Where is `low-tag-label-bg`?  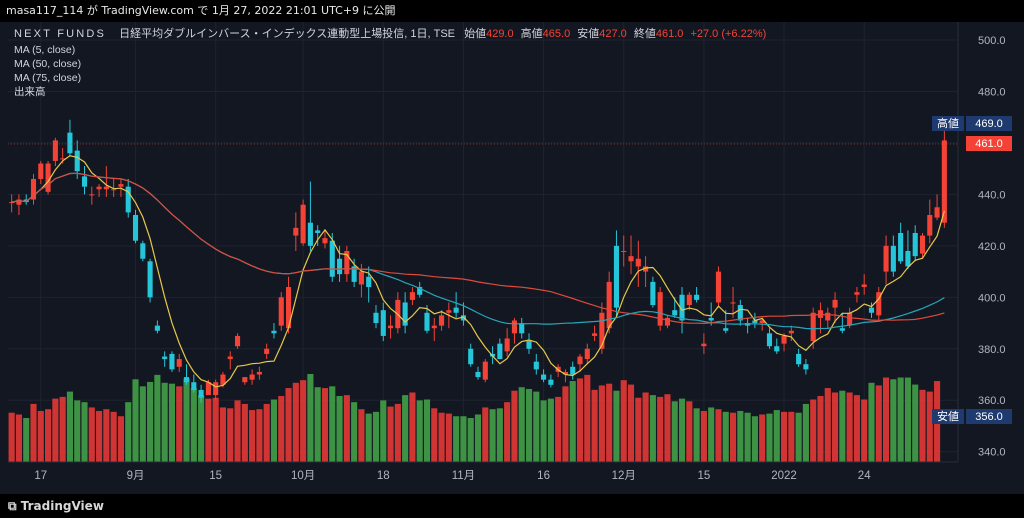 low-tag-label-bg is located at coordinates (948, 416).